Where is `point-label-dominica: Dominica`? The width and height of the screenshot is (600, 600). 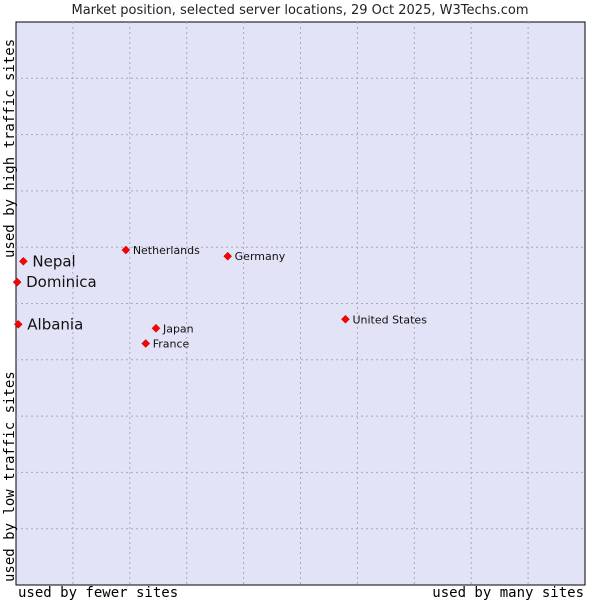
point-label-dominica: Dominica is located at coordinates (61, 282).